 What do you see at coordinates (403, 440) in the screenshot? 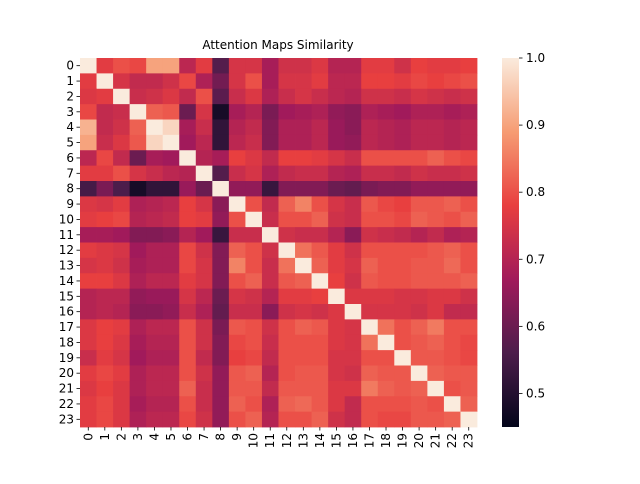
I see `col-tick-label: 19` at bounding box center [403, 440].